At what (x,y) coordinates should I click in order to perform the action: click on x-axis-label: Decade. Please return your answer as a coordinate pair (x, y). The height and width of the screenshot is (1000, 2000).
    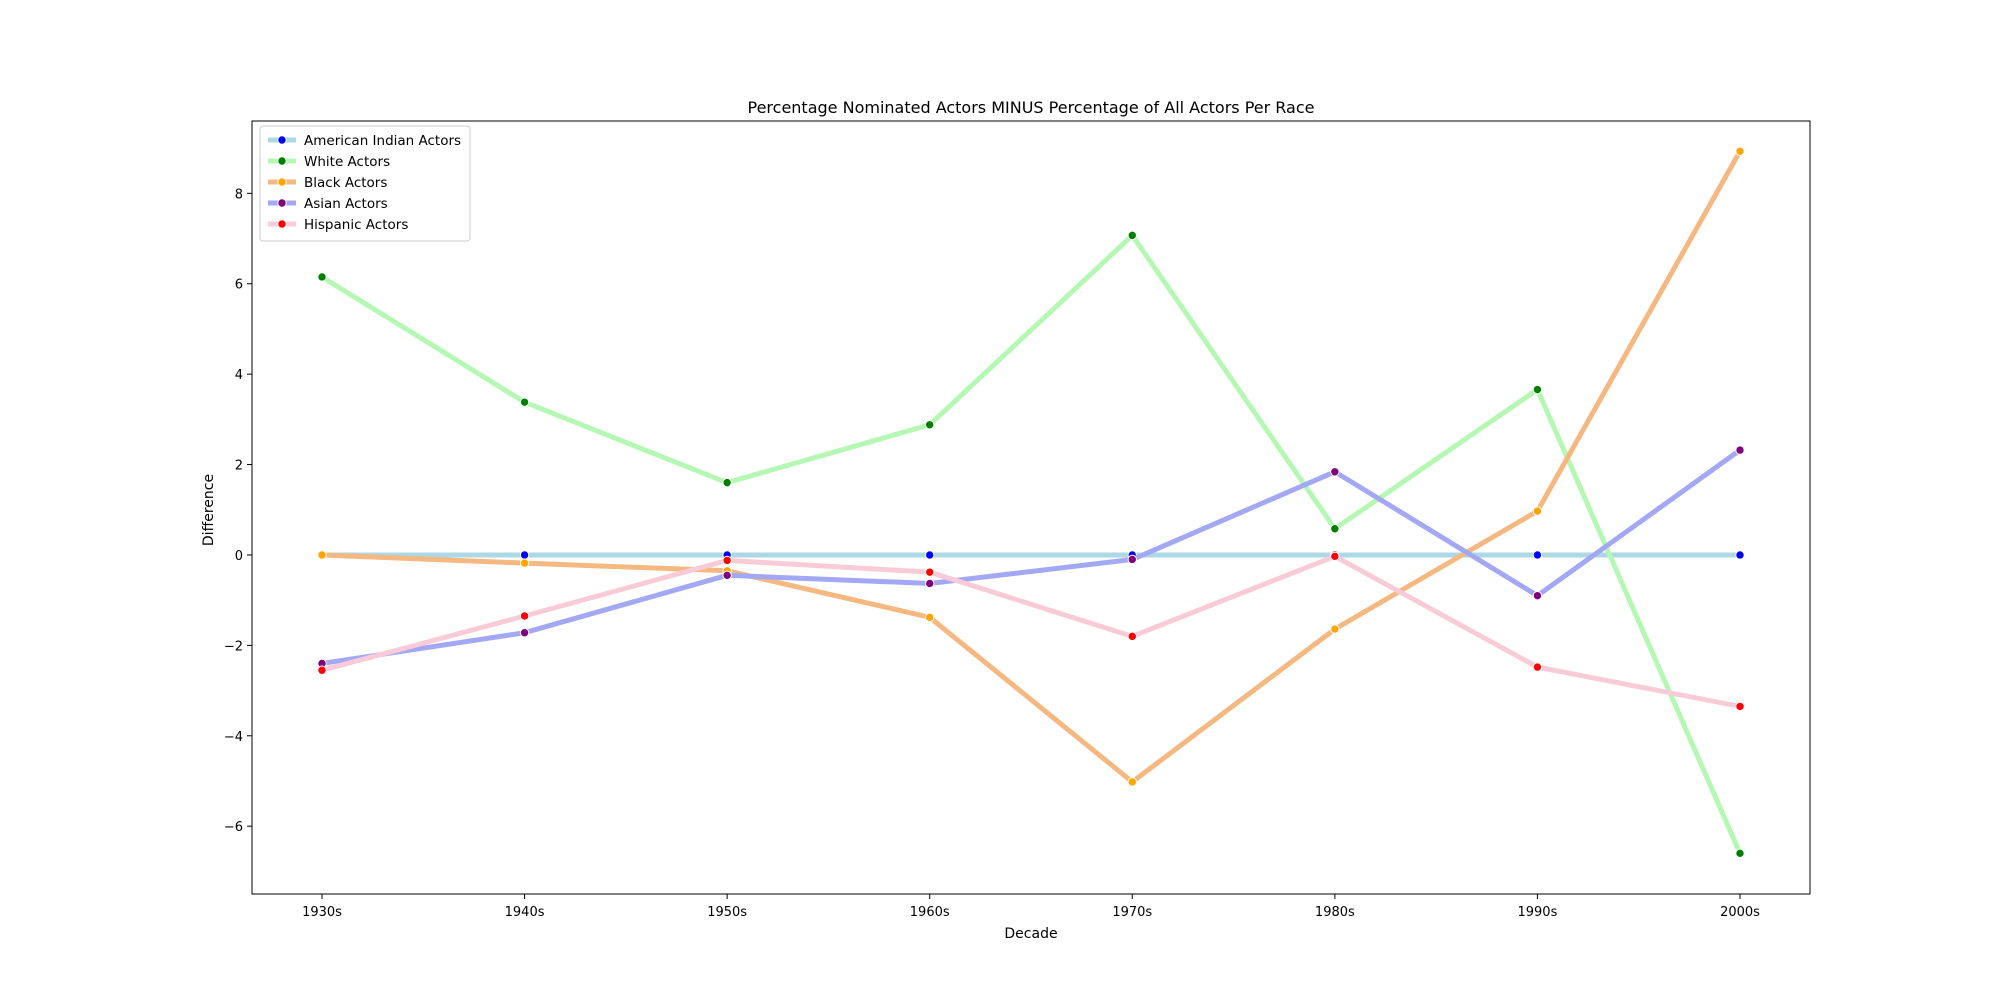
    Looking at the image, I should click on (1030, 934).